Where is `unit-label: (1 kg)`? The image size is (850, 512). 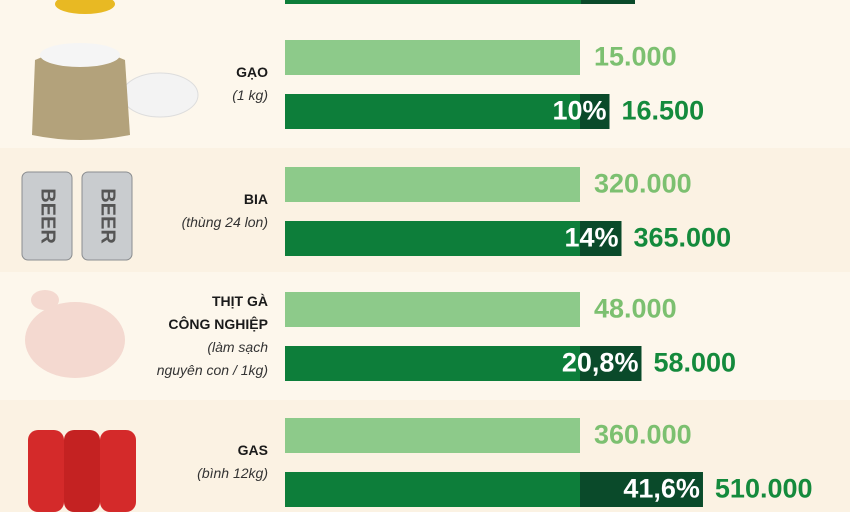 unit-label: (1 kg) is located at coordinates (250, 95).